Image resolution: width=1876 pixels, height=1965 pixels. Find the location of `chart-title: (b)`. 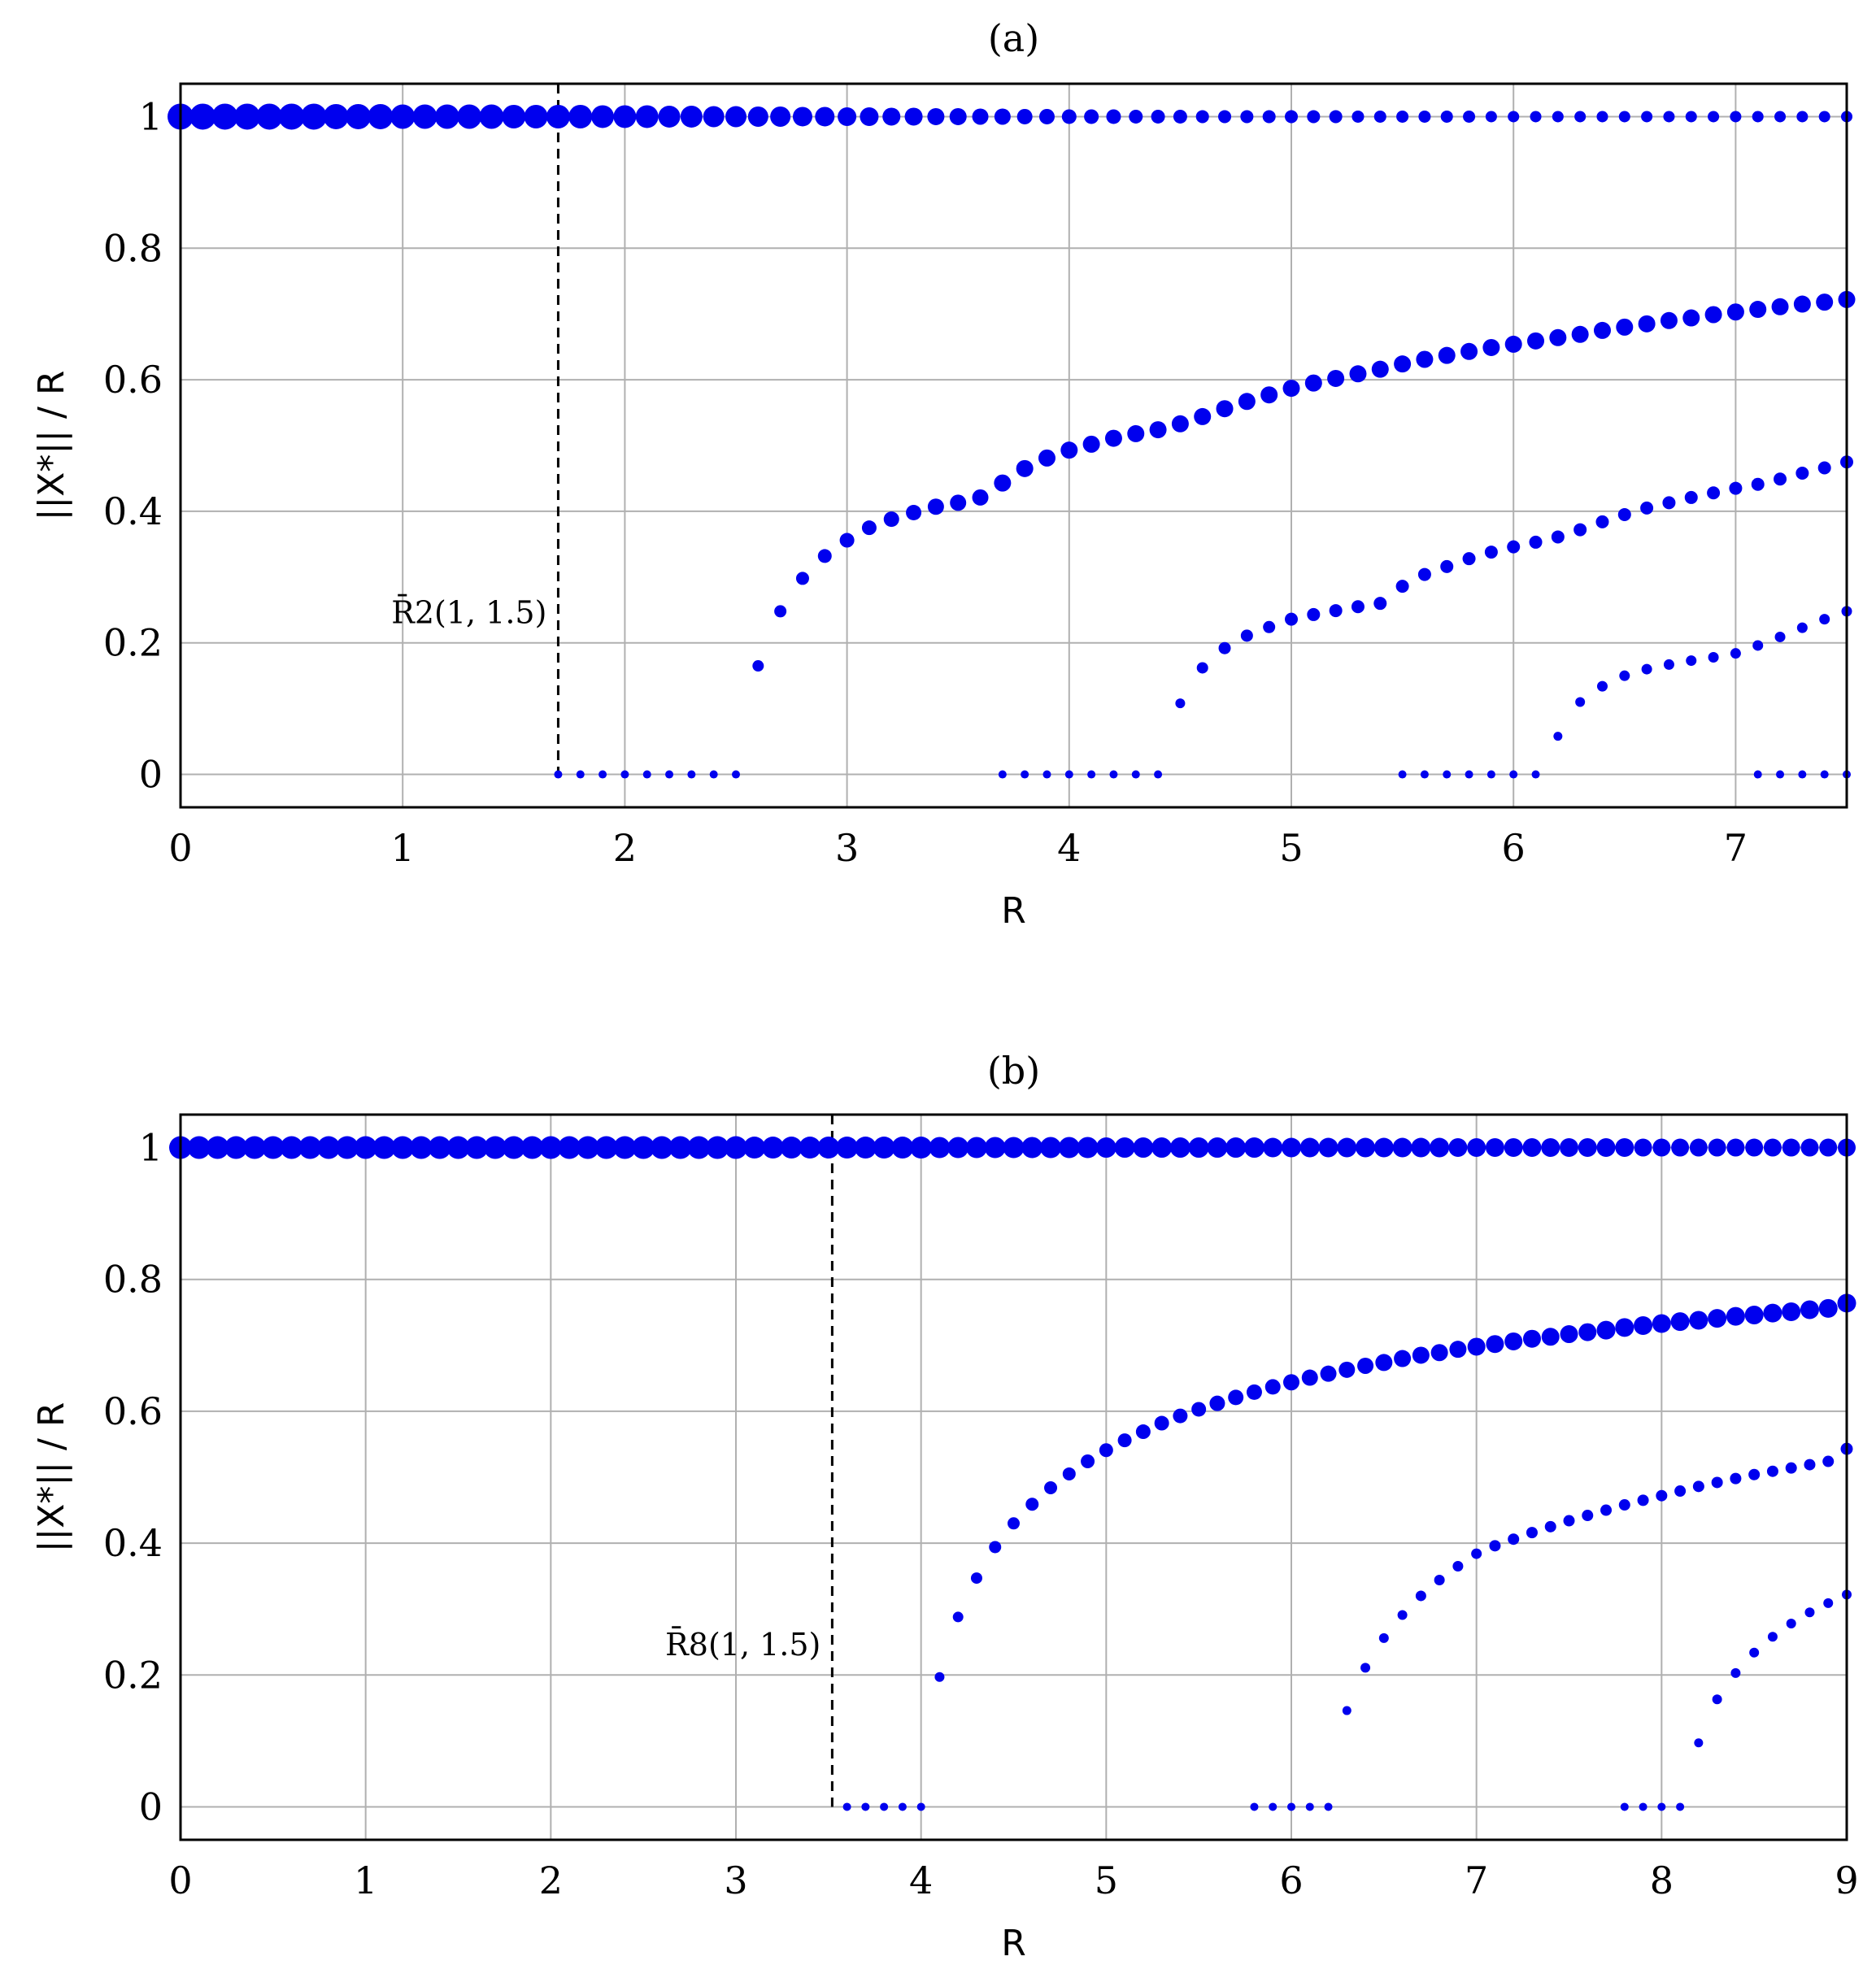

chart-title: (b) is located at coordinates (1013, 1071).